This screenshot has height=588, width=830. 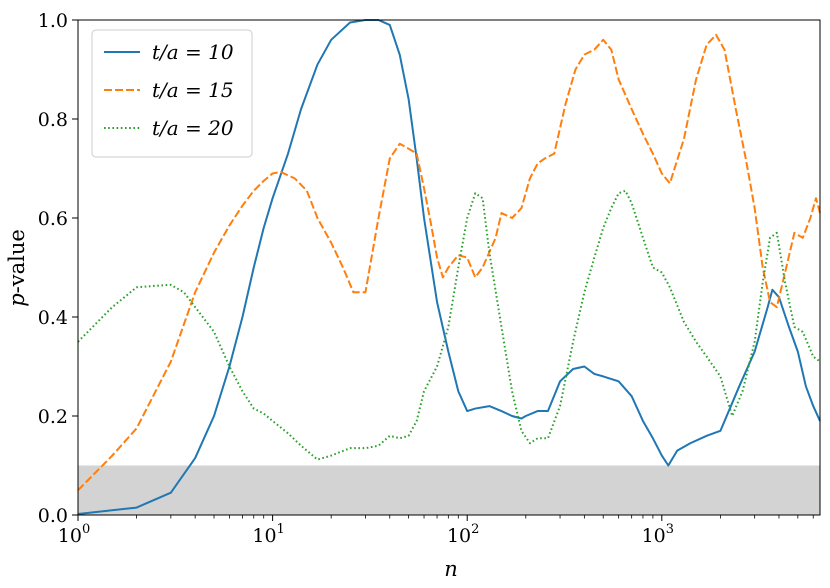 I want to click on shaded-band-layer, so click(x=449, y=490).